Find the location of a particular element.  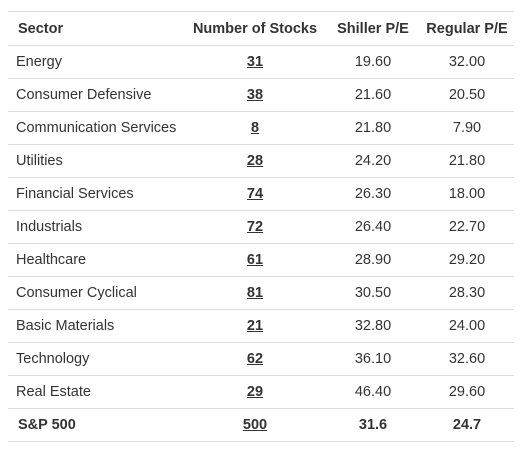

table-row: Financial Services 74 26.30 18.00 is located at coordinates (261, 194).